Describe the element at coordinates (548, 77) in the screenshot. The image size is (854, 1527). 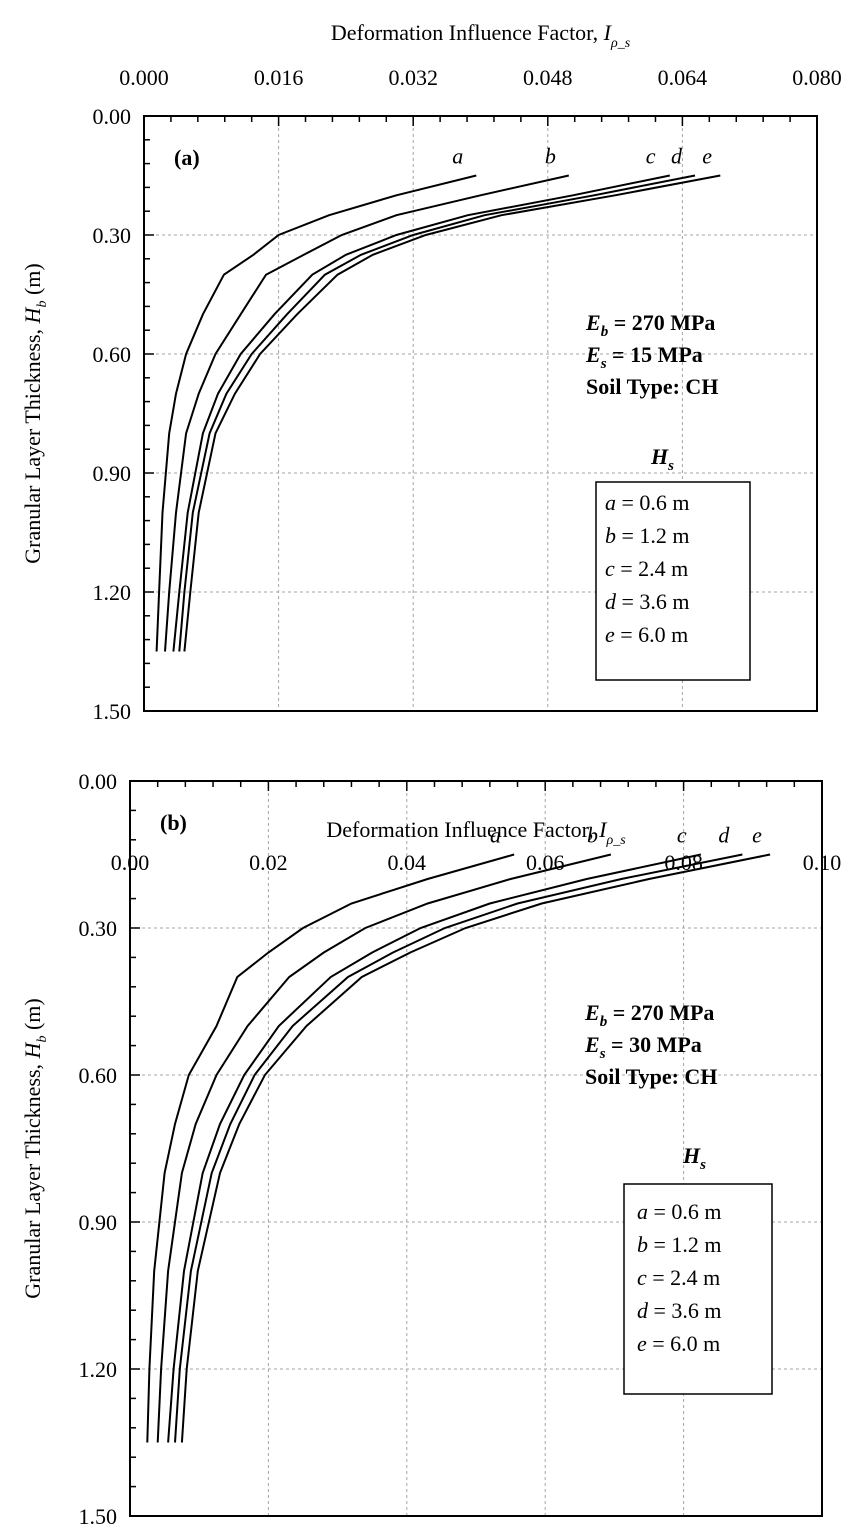
I see `x-tick-label: 0.048` at that location.